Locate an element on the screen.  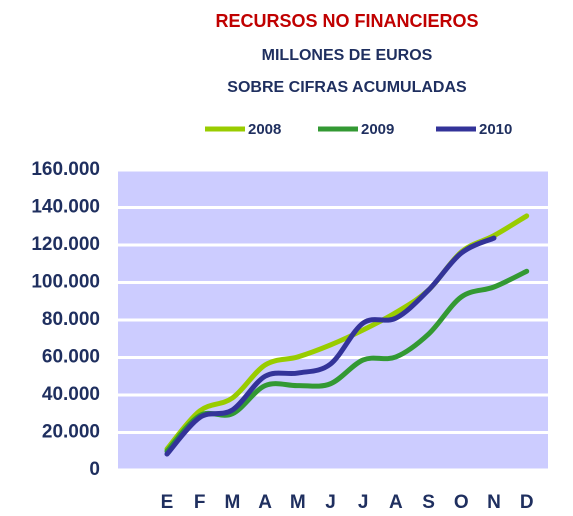
chart-title: RECURSOS NO FINANCIEROS is located at coordinates (346, 21).